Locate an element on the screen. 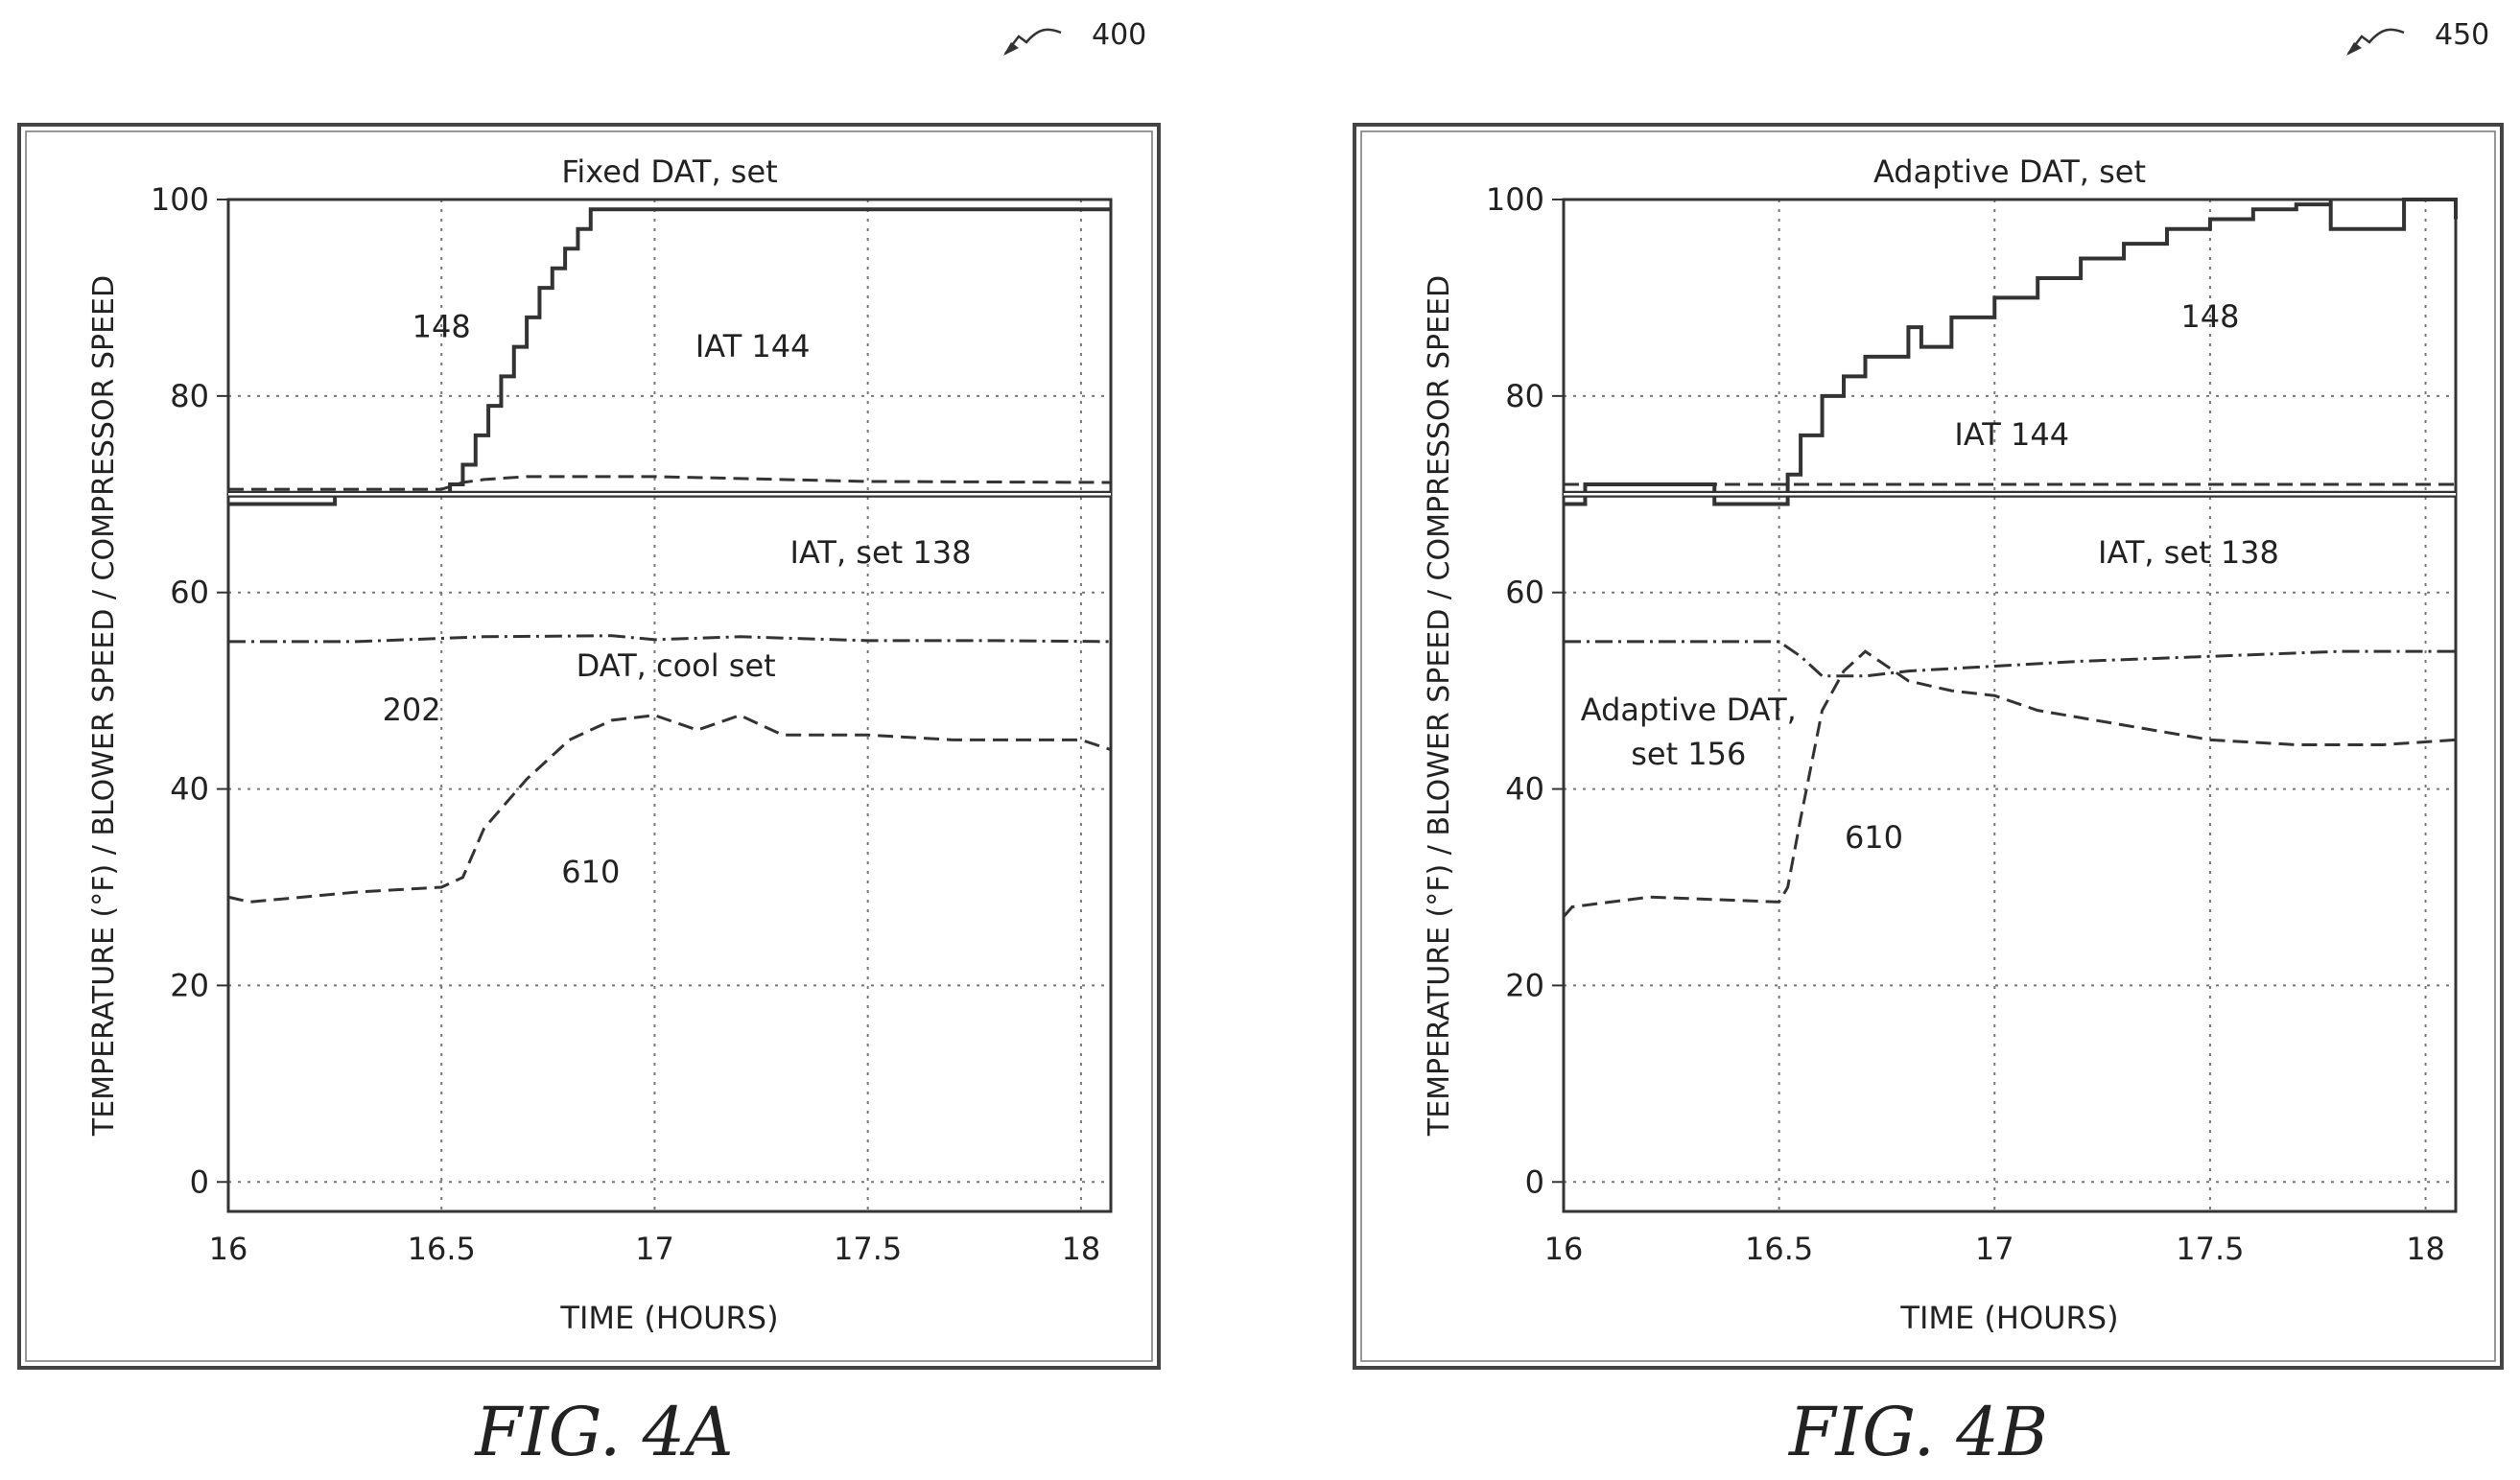 This screenshot has width=2520, height=1480. figure-ref-450: 450 is located at coordinates (2427, 35).